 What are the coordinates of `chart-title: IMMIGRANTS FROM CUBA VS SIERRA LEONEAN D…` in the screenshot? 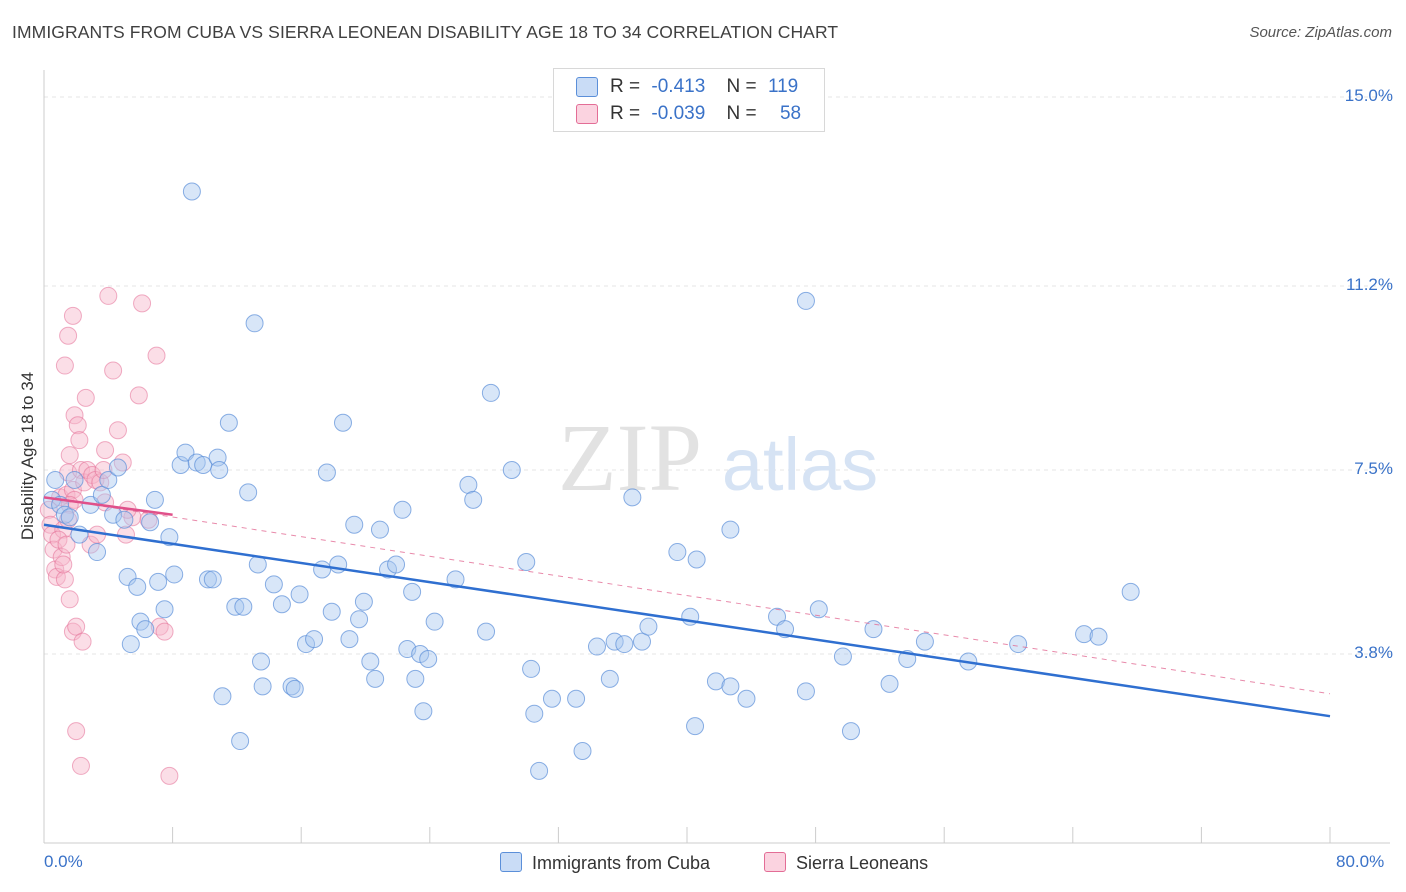 It's located at (425, 32).